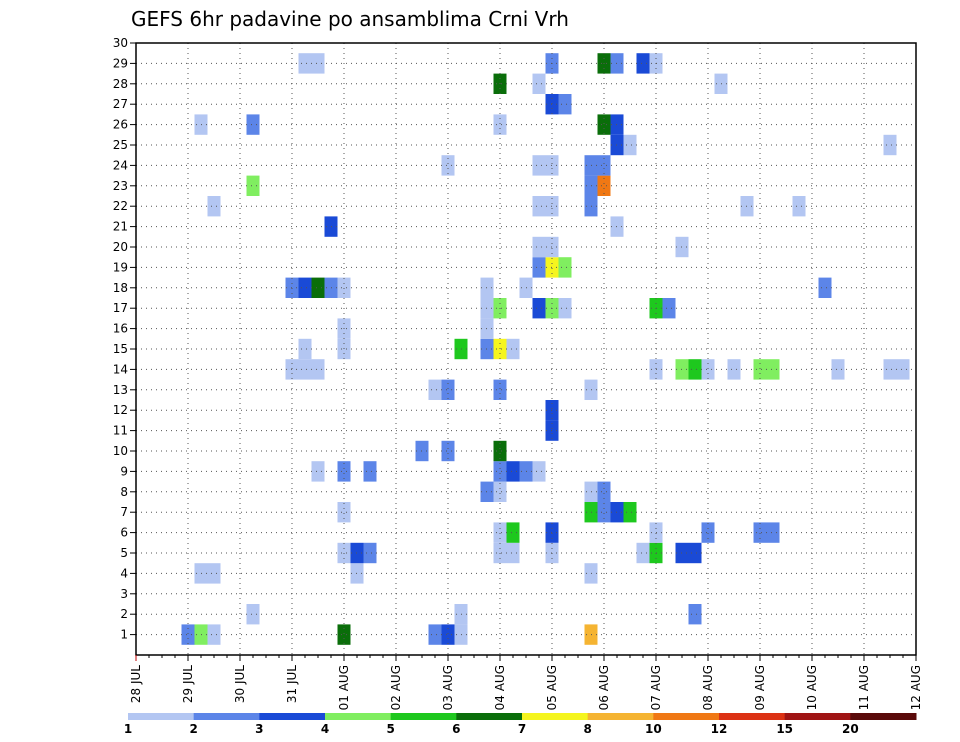 This screenshot has width=960, height=742. Describe the element at coordinates (653, 729) in the screenshot. I see `colorbar-label: 10` at that location.